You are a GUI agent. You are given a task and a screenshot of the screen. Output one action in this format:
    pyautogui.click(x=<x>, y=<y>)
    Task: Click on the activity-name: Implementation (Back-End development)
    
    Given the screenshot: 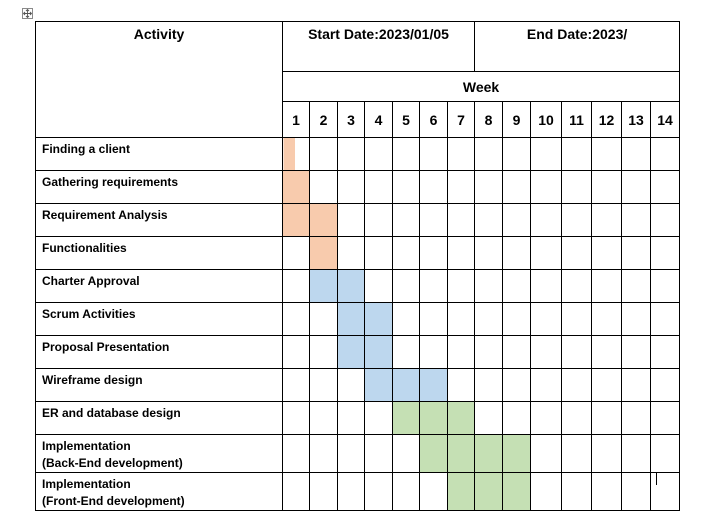 What is the action you would take?
    pyautogui.click(x=159, y=453)
    